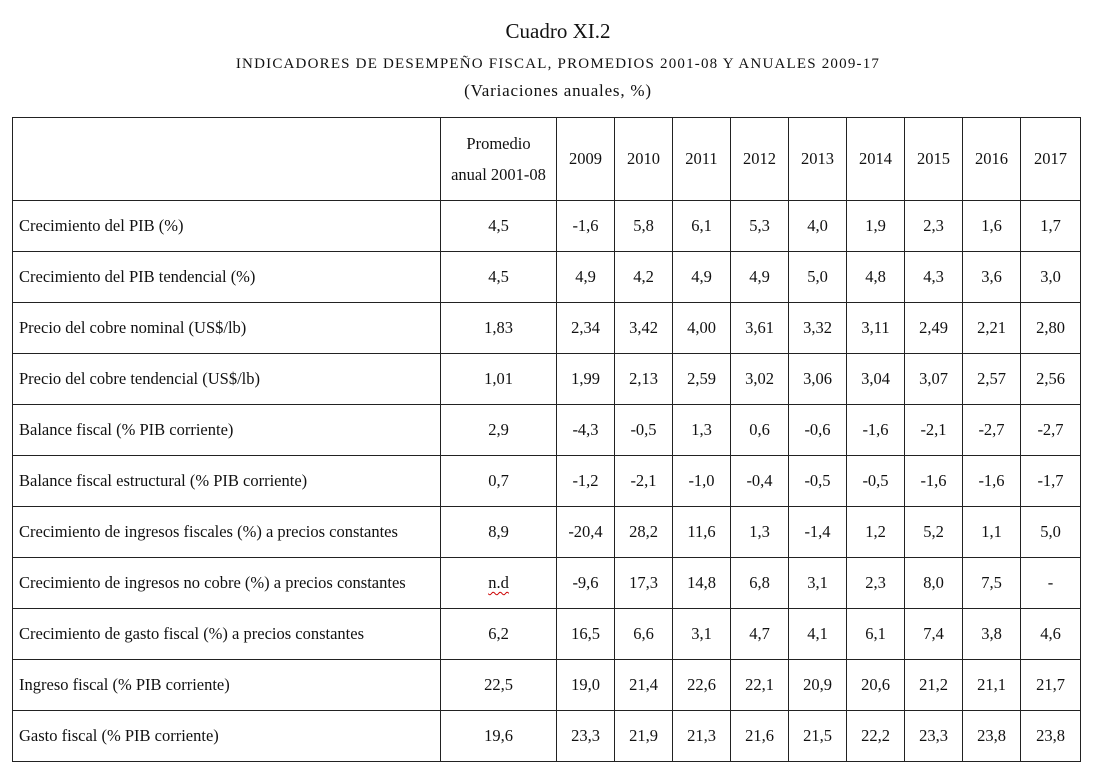  What do you see at coordinates (643, 379) in the screenshot?
I see `row-year-value: 2,13` at bounding box center [643, 379].